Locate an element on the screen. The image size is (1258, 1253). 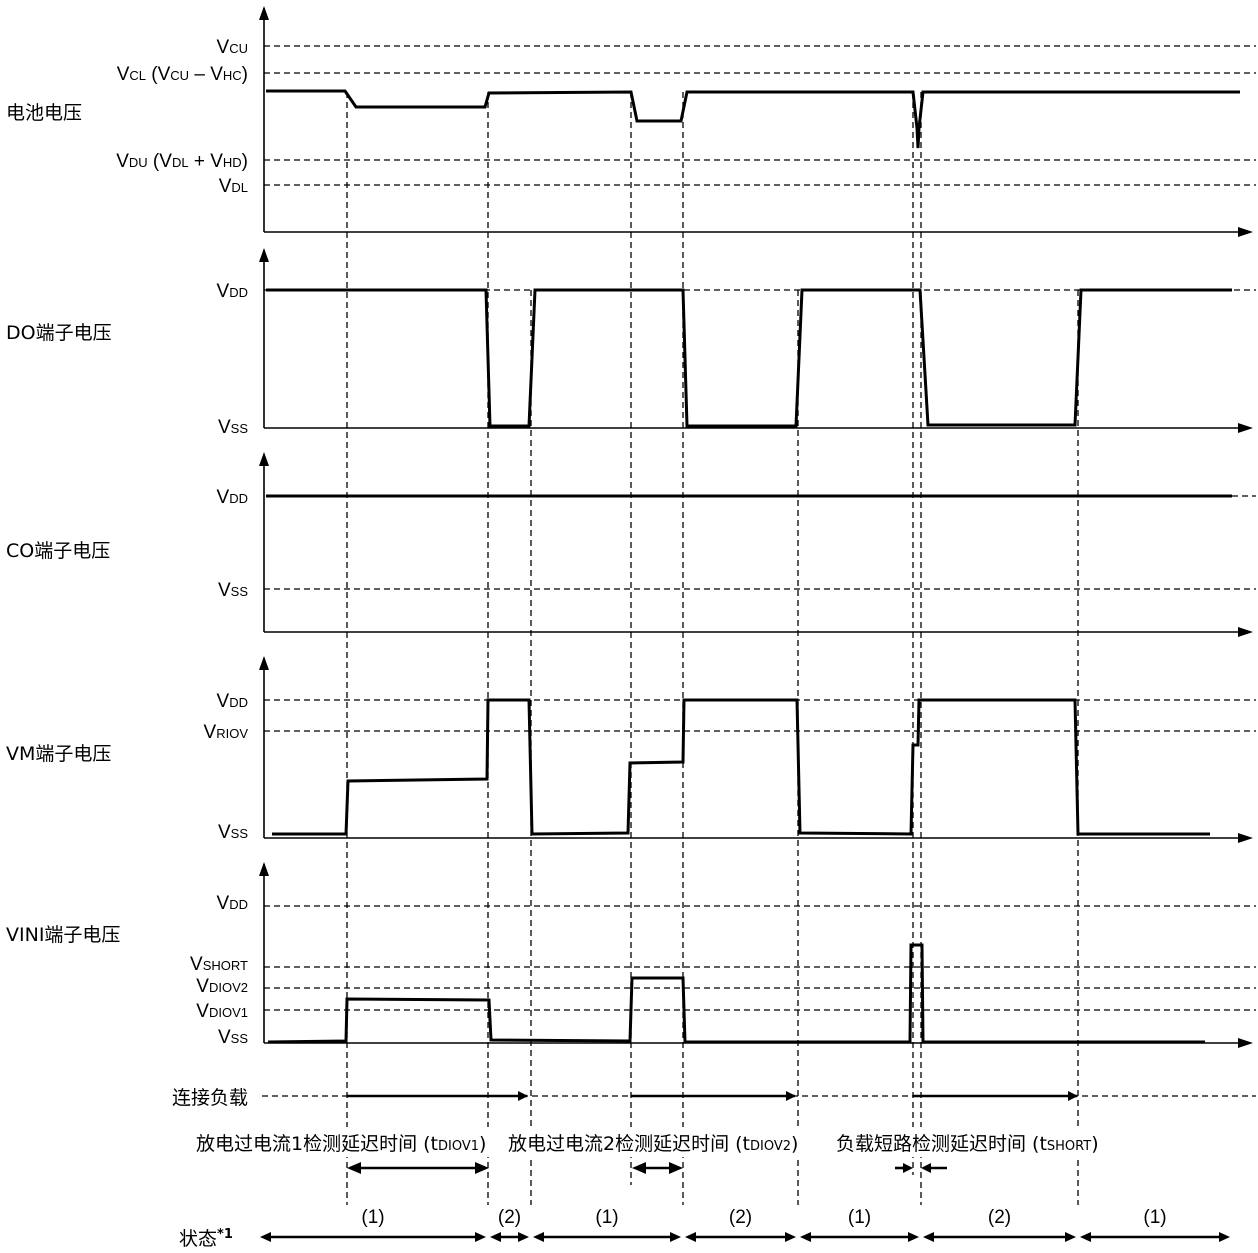
co-y-arrow is located at coordinates (264, 459).